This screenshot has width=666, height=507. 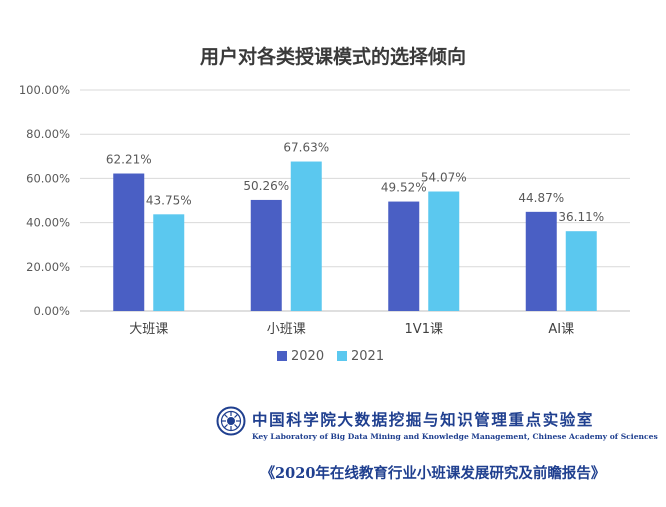 I want to click on data-label-2020-3: 44.87%, so click(x=541, y=198).